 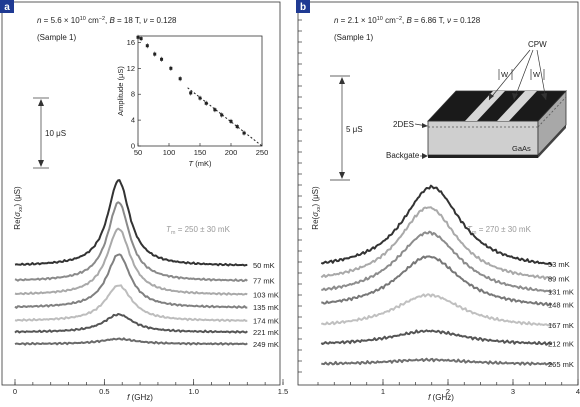 I want to click on panel-a-scale-bar: 10 μS, so click(x=49, y=133).